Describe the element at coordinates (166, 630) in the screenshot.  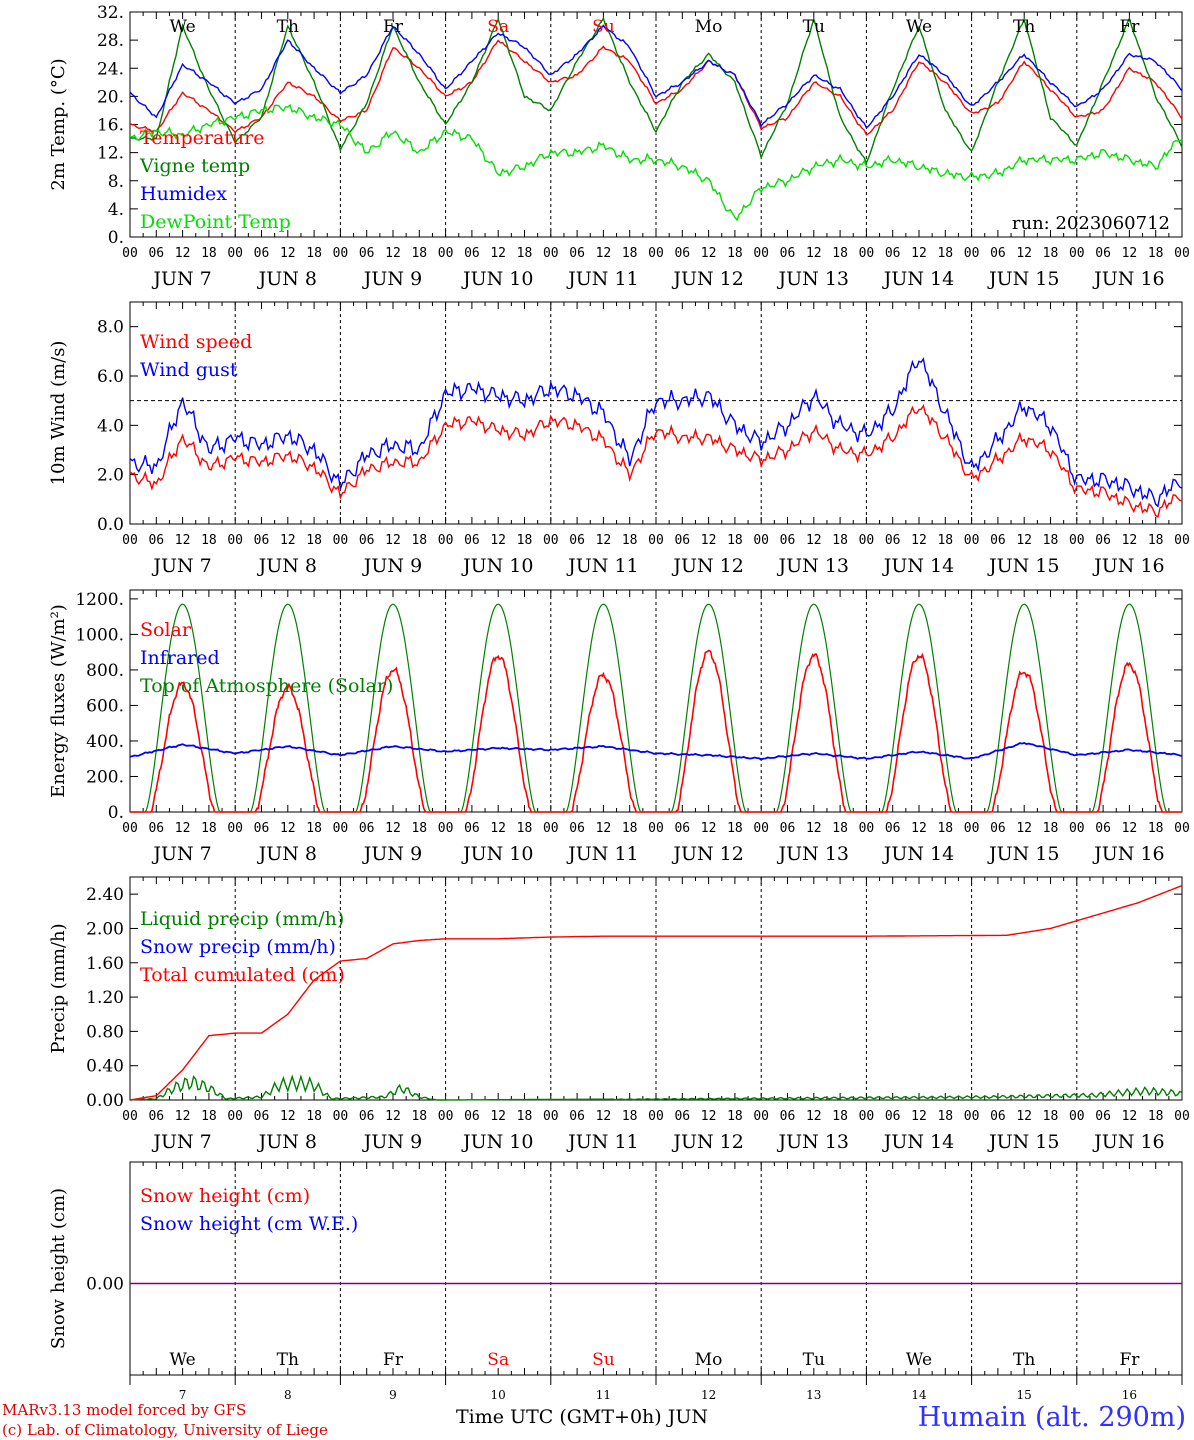
I see `legend-entry: Solar` at that location.